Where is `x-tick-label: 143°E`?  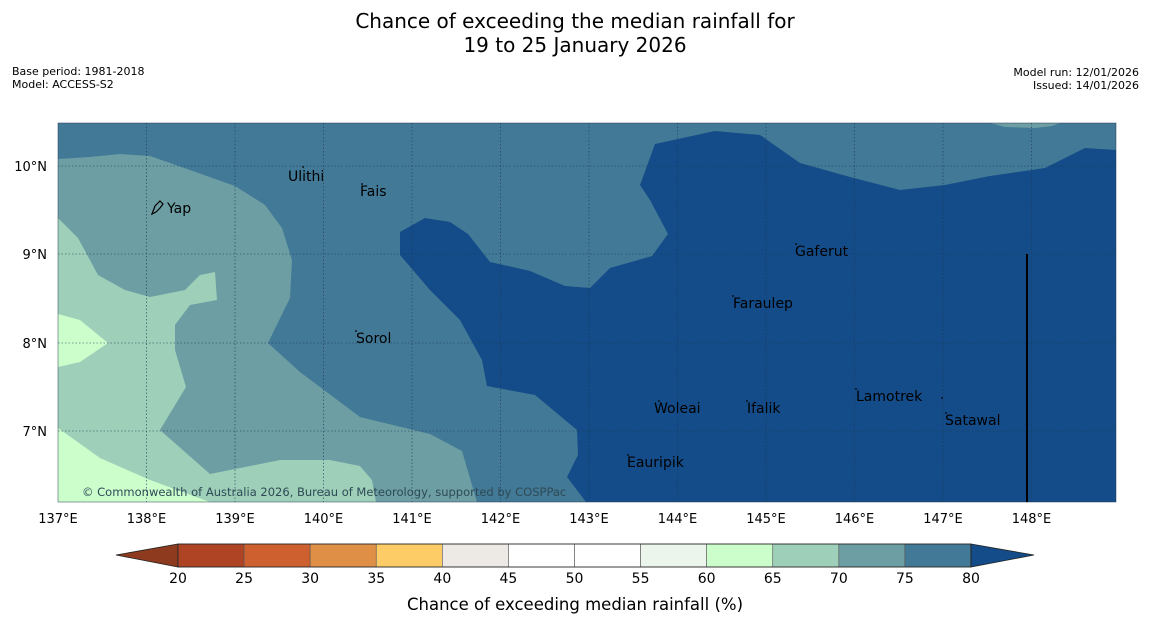 x-tick-label: 143°E is located at coordinates (589, 519).